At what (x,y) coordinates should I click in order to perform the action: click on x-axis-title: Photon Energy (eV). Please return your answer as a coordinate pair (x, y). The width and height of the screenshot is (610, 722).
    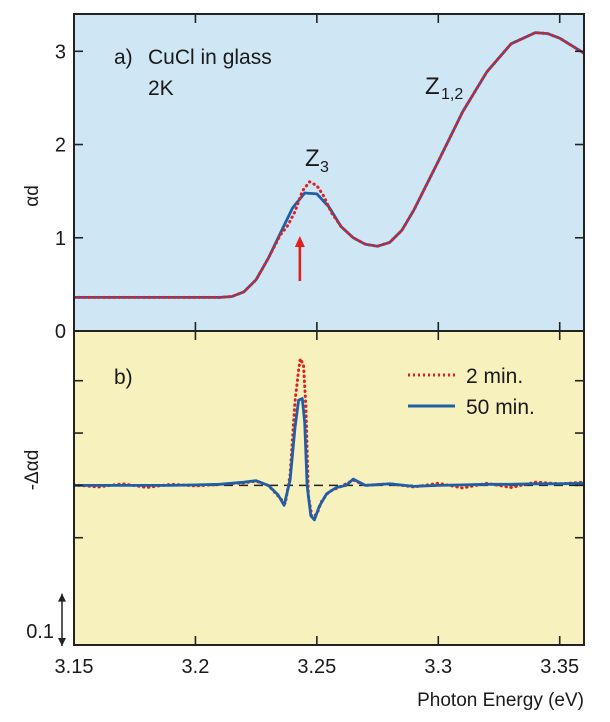
    Looking at the image, I should click on (500, 700).